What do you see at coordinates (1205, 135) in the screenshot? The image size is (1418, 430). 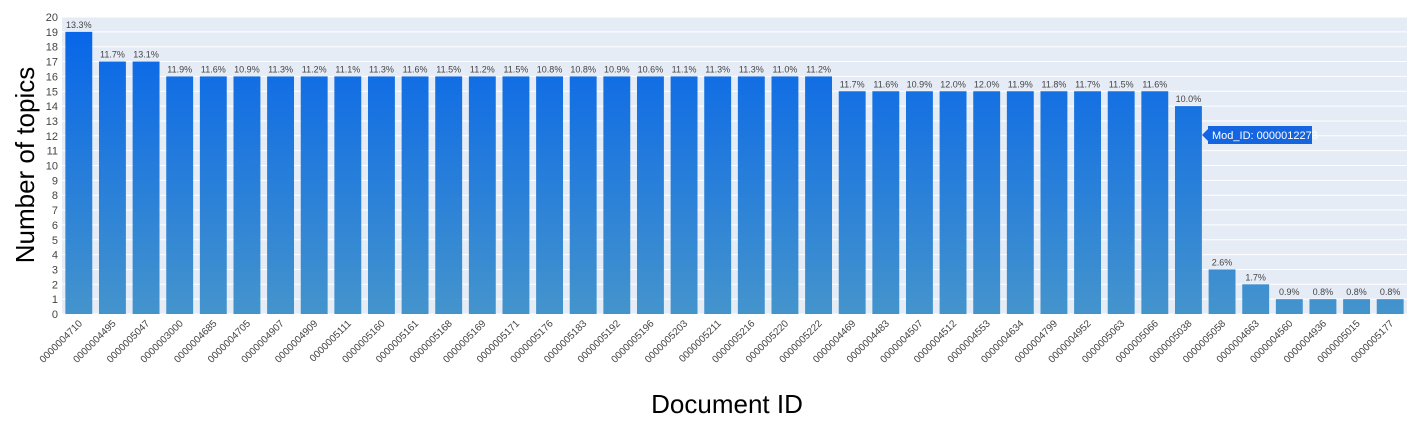 I see `tooltip-arrow` at bounding box center [1205, 135].